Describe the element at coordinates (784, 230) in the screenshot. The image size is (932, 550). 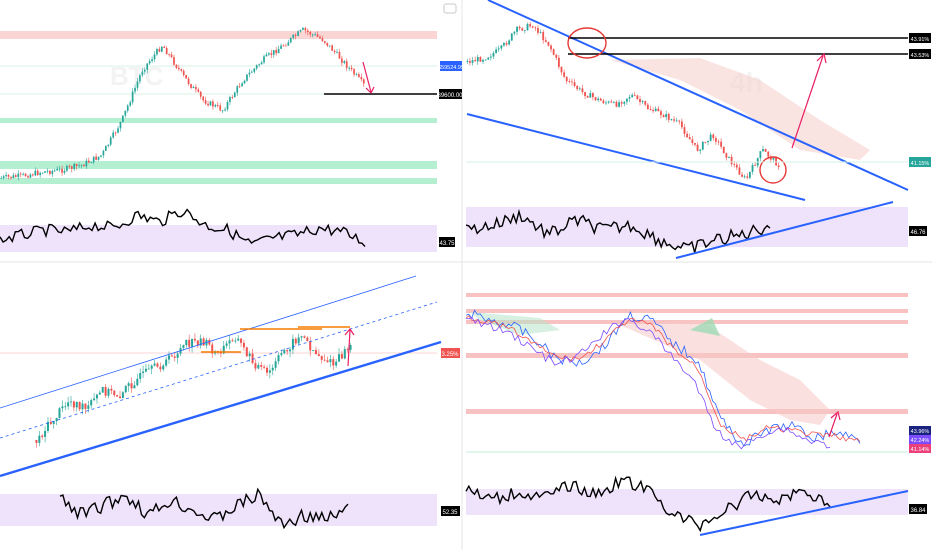
I see `oscillator-trendline` at that location.